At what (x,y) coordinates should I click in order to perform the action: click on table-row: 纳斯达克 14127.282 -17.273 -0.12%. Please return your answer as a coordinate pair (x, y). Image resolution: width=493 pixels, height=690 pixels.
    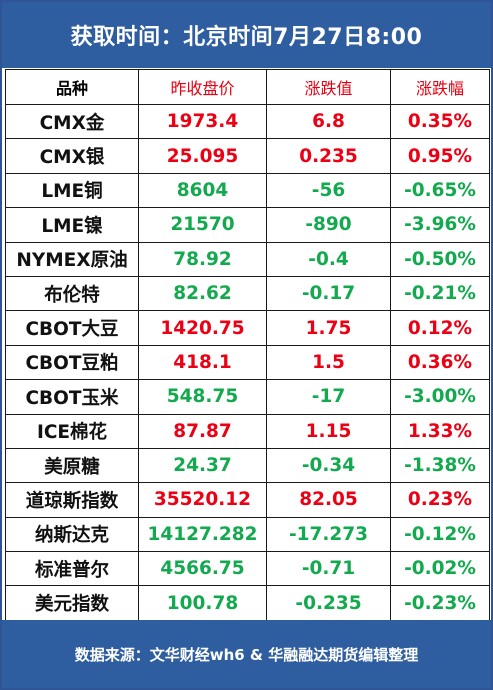
    Looking at the image, I should click on (247, 534).